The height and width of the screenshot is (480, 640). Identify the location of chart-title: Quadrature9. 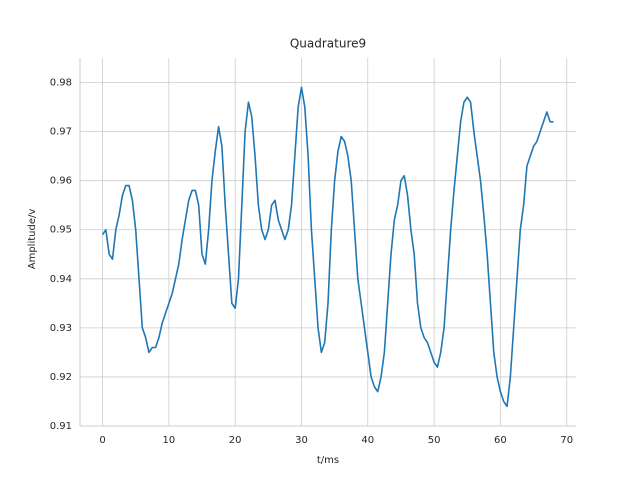
(328, 44).